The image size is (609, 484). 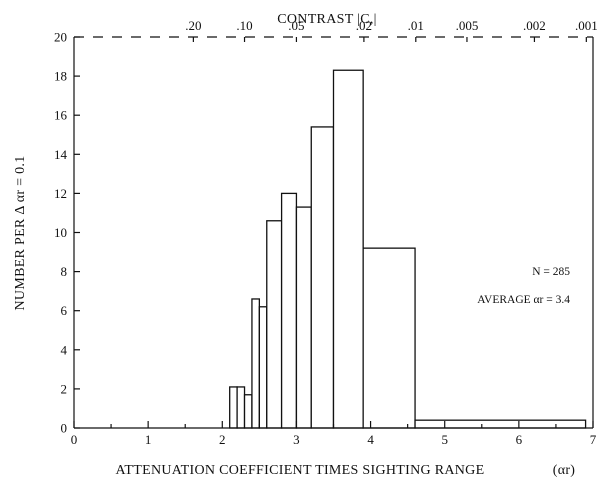 I want to click on annotation-sample-size: N = 285, so click(x=551, y=272).